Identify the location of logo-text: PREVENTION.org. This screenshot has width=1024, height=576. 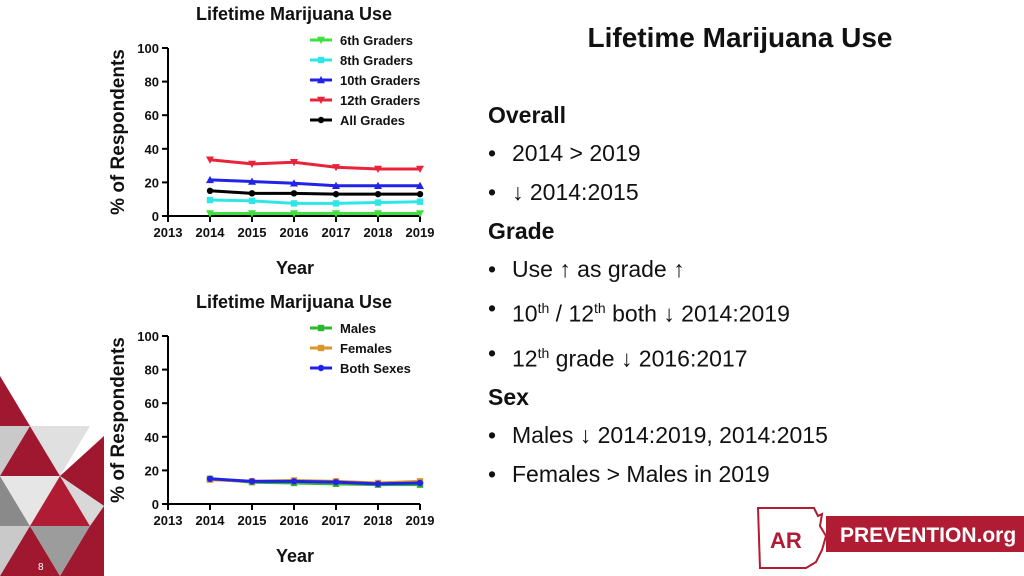
(928, 535).